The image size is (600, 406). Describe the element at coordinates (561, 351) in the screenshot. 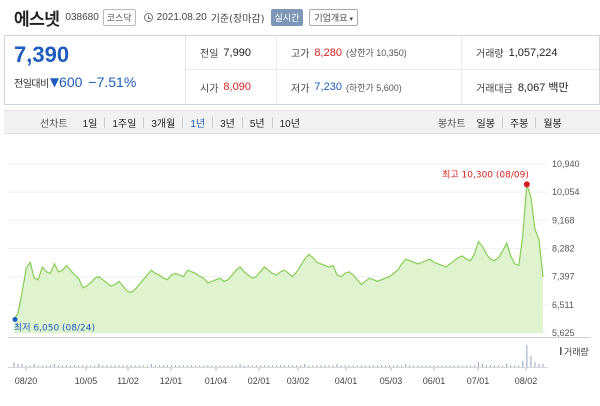

I see `volume-legend-icon` at that location.